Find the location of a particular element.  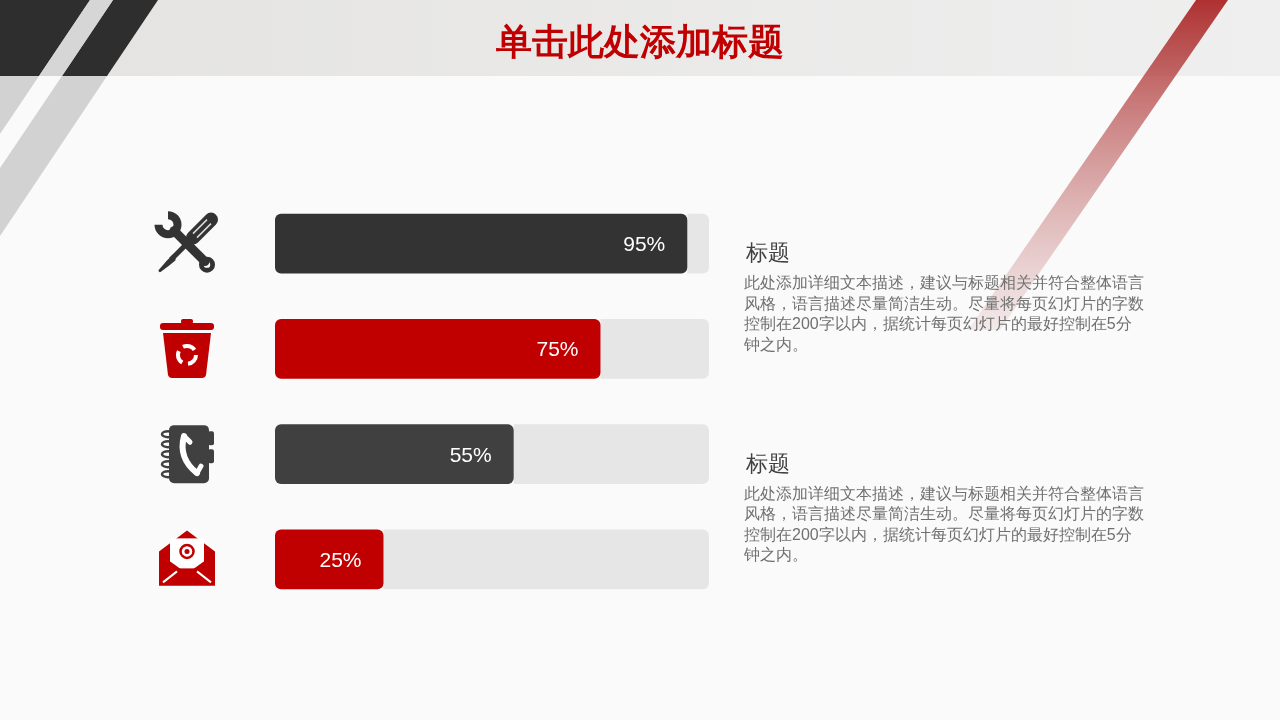

value-label: 25% is located at coordinates (340, 559).